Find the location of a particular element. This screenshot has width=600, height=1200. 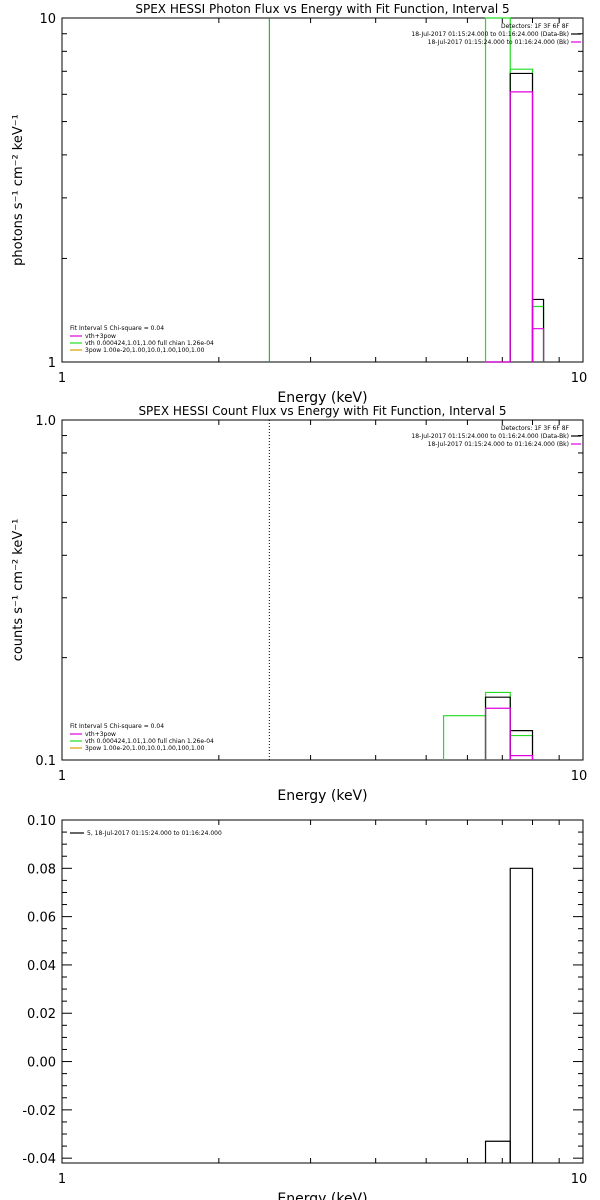

y-axis-label: photons s⁻¹ cm⁻² keV⁻¹ is located at coordinates (18, 190).